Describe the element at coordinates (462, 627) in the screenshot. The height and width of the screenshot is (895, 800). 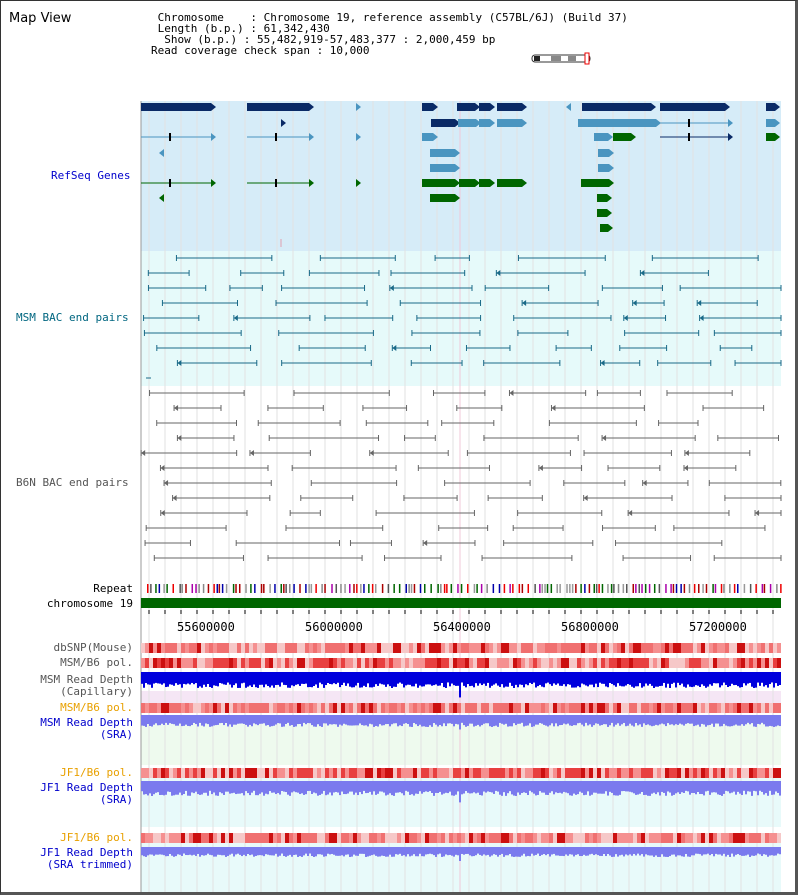
I see `axis-tick-label: 56400000` at that location.